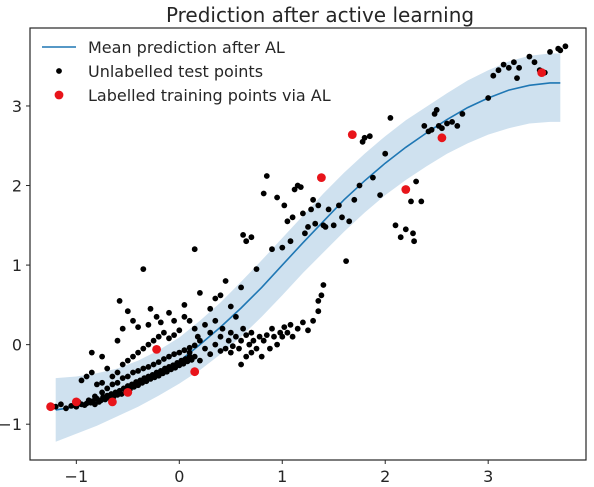 This screenshot has width=594, height=487. Describe the element at coordinates (282, 476) in the screenshot. I see `x-tick-label: 1` at that location.